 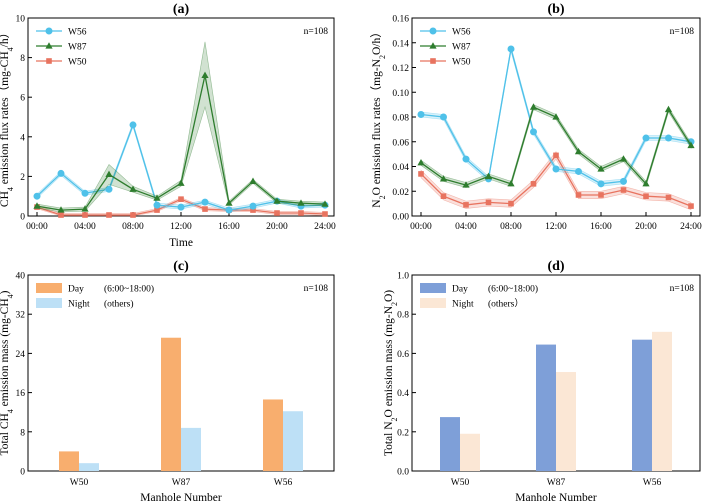 What do you see at coordinates (461, 48) in the screenshot?
I see `legend-label-w87-b: W87` at bounding box center [461, 48].